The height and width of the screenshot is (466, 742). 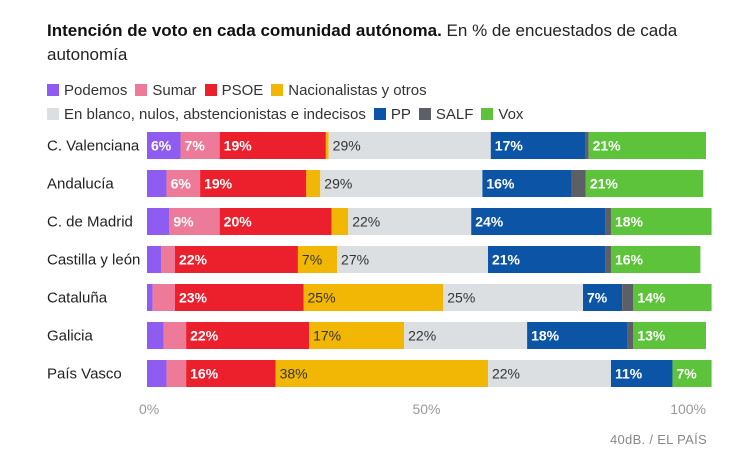 I want to click on legend-label: PP, so click(x=400, y=114).